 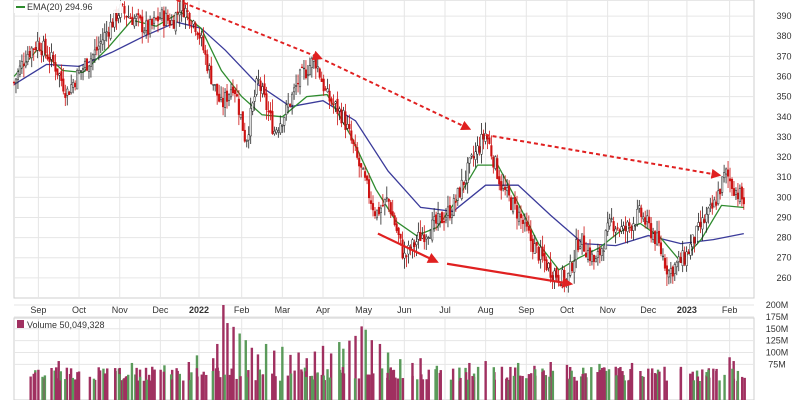 I want to click on price-tick-label: 260, so click(x=783, y=278).